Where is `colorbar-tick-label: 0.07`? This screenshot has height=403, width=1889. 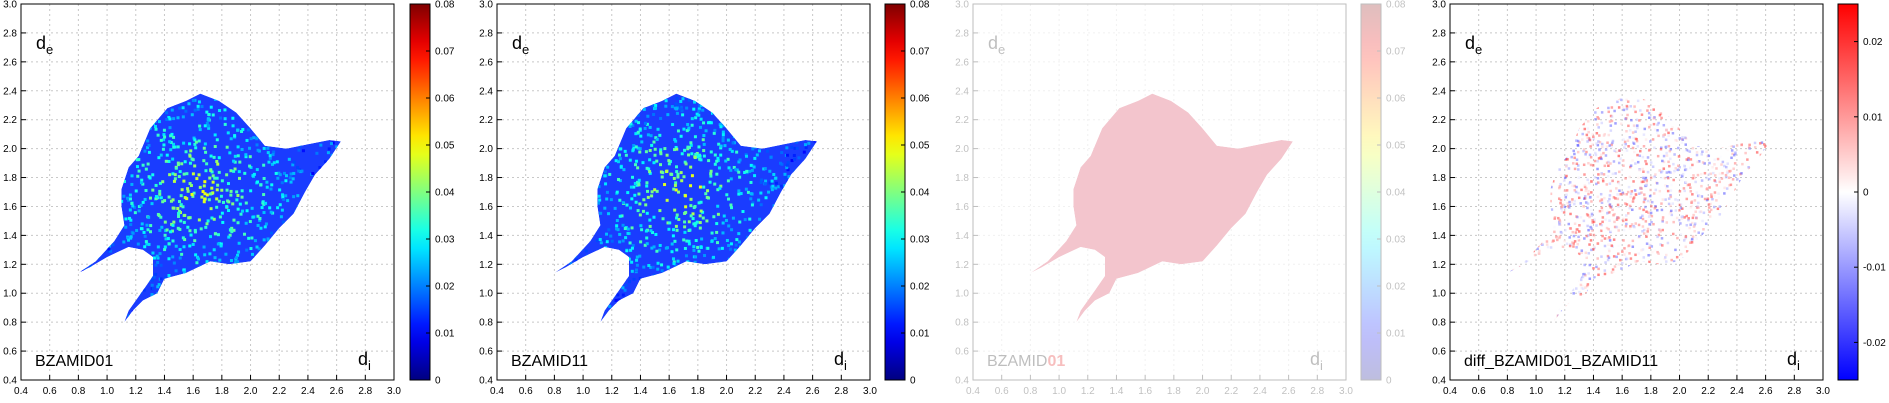 colorbar-tick-label: 0.07 is located at coordinates (920, 52).